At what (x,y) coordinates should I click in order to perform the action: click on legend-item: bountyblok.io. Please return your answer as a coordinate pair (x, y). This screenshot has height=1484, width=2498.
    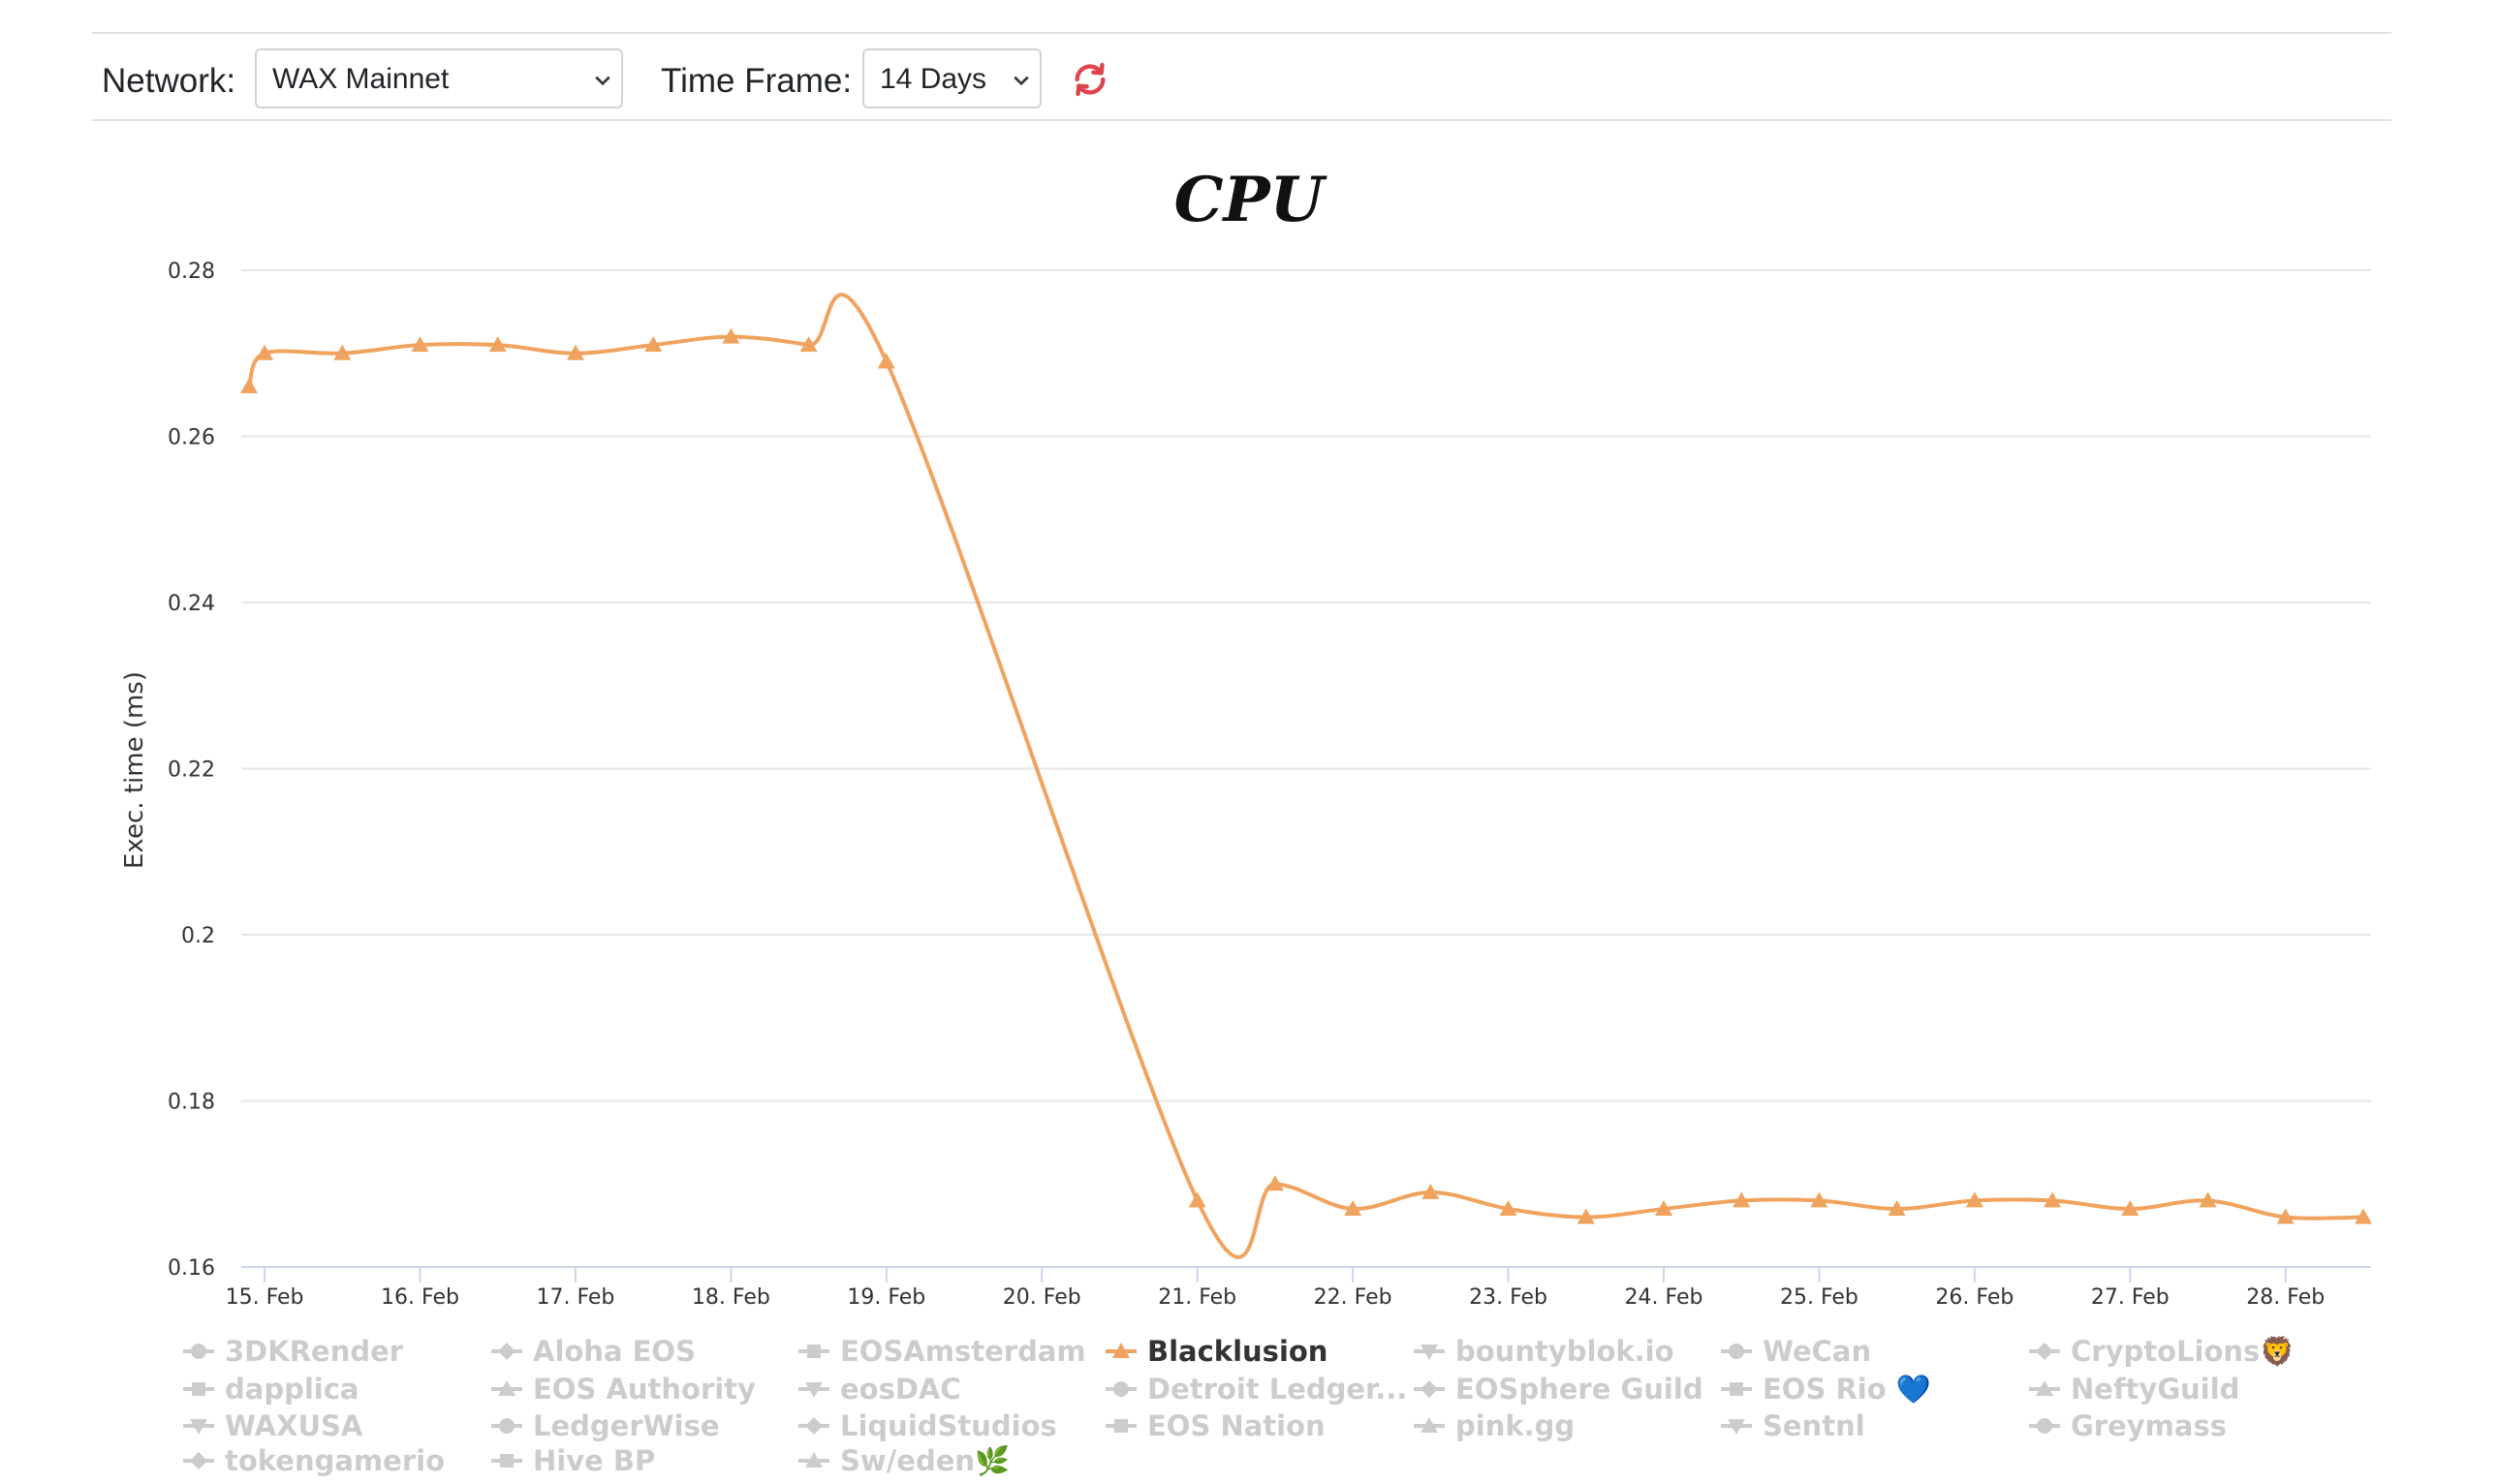
    Looking at the image, I should click on (1544, 1351).